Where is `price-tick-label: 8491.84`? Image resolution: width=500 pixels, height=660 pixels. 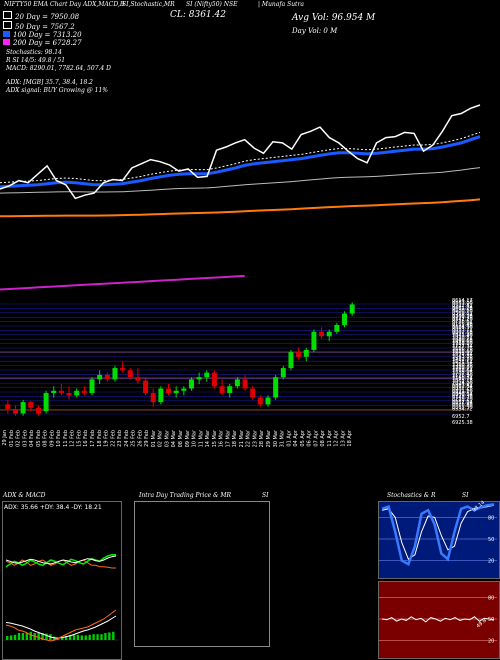 price-tick-label: 8491.84 is located at coordinates (462, 307).